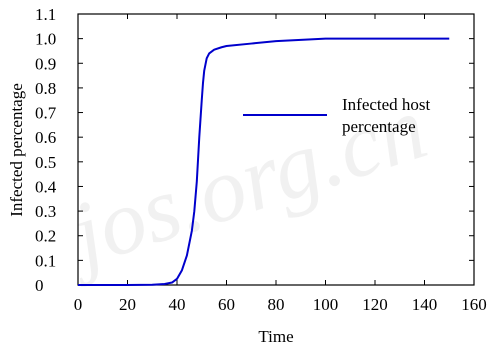 This screenshot has height=347, width=489. I want to click on y-tick-label: 0.1, so click(45, 260).